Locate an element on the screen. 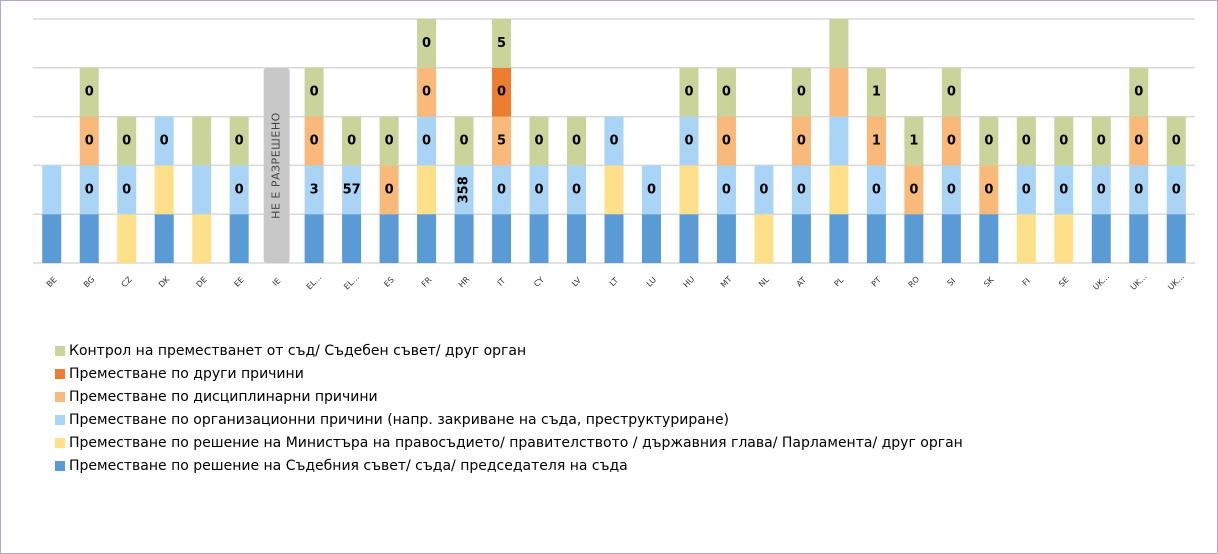 Image resolution: width=1218 pixels, height=554 pixels. x-tick-label: IT is located at coordinates (502, 282).